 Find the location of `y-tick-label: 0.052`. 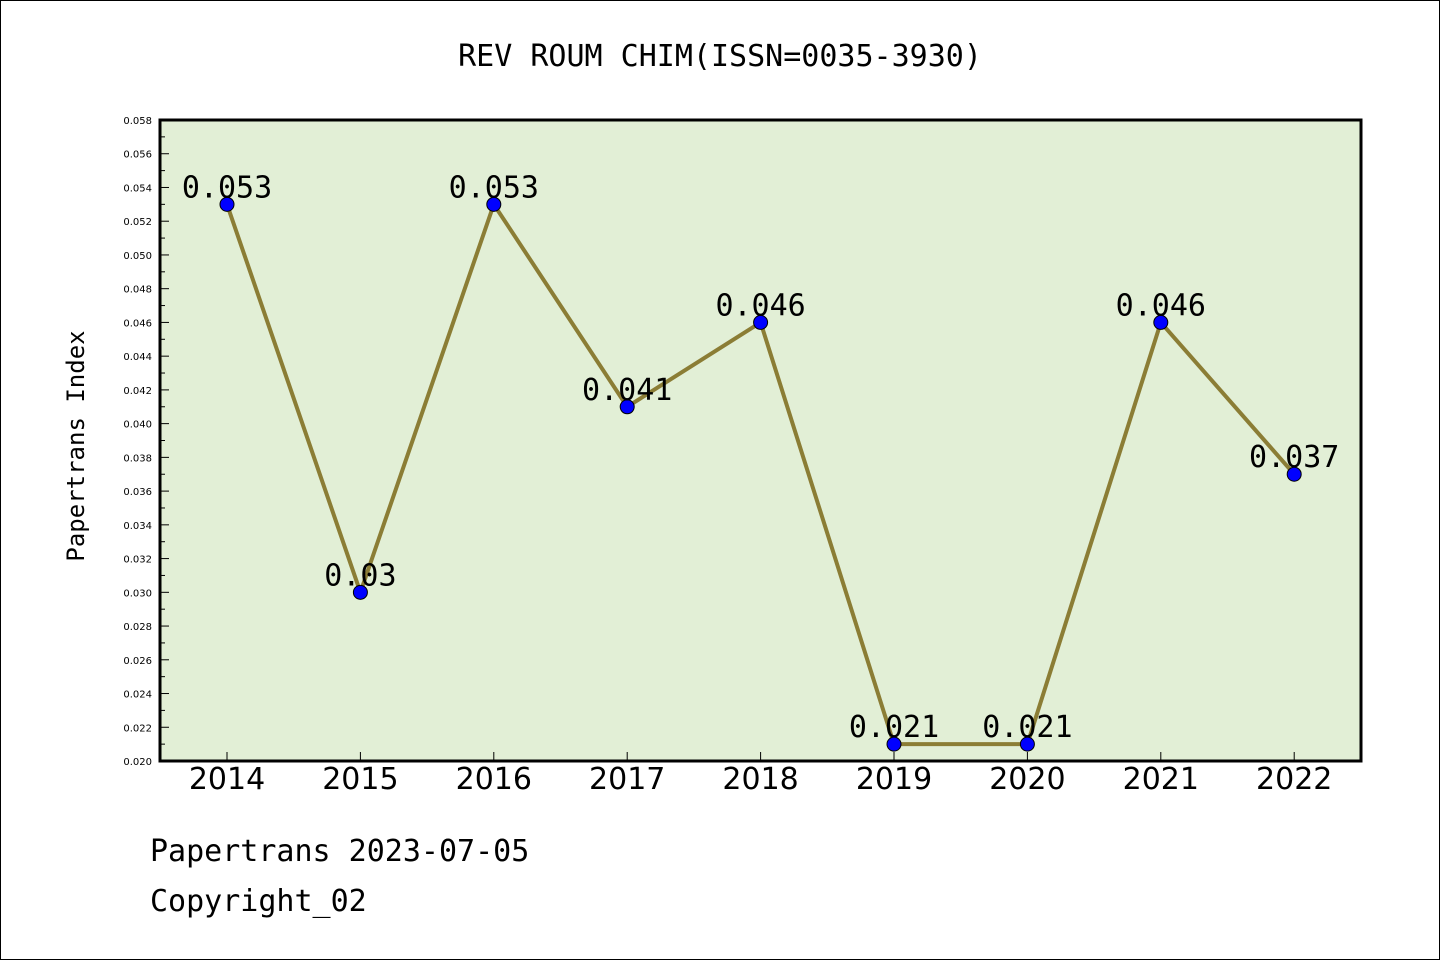

y-tick-label: 0.052 is located at coordinates (137, 222).